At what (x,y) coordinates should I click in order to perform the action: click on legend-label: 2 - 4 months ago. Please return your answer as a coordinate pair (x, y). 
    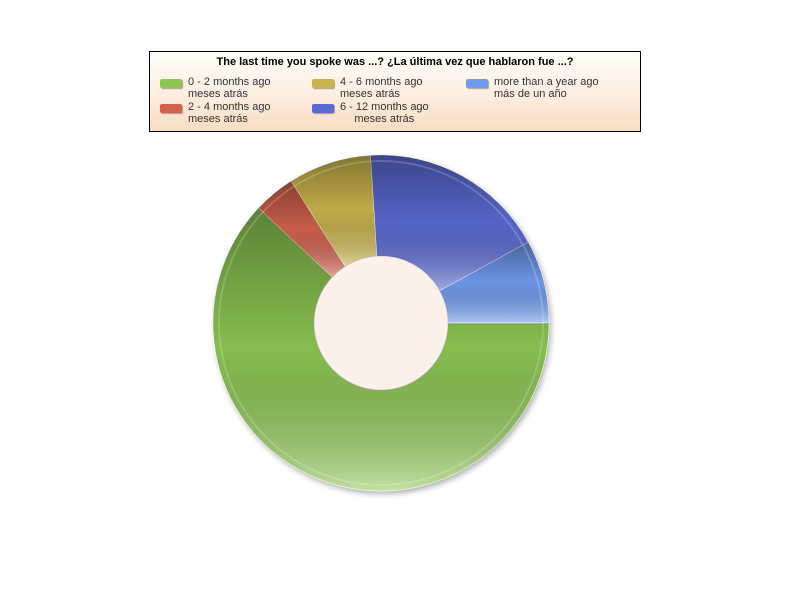
    Looking at the image, I should click on (229, 107).